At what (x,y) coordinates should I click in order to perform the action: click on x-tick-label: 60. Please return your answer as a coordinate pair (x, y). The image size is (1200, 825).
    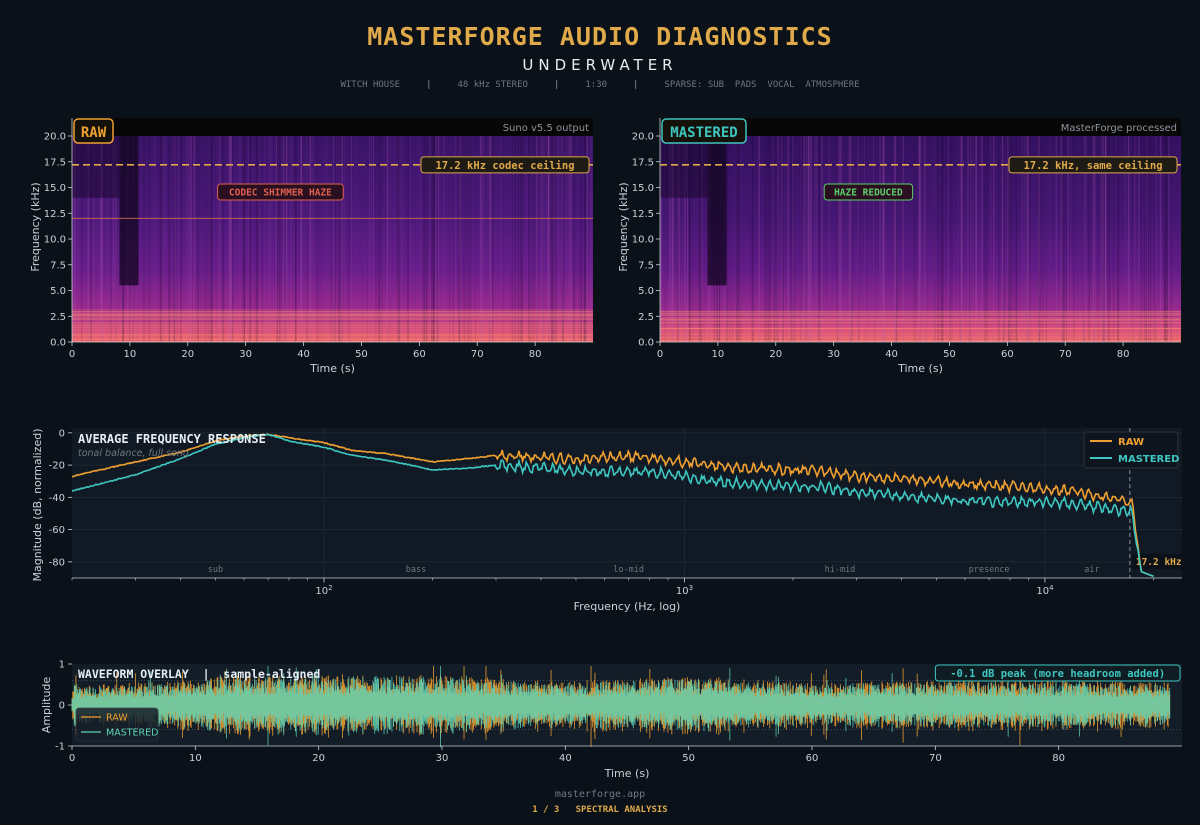
    Looking at the image, I should click on (1007, 354).